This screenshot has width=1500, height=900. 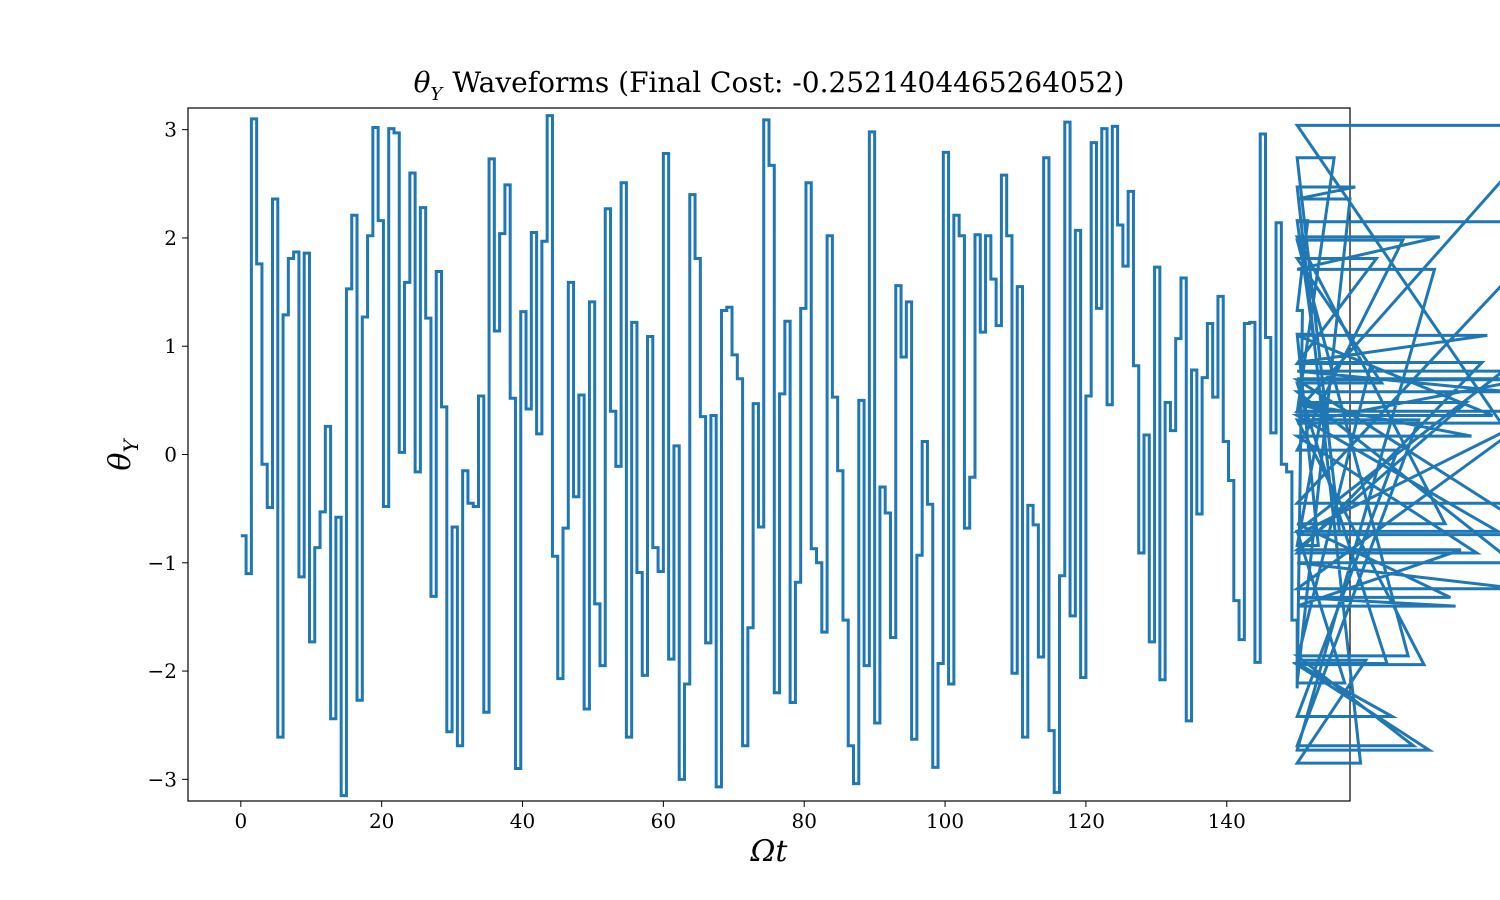 I want to click on y-tick-label: 3, so click(x=170, y=130).